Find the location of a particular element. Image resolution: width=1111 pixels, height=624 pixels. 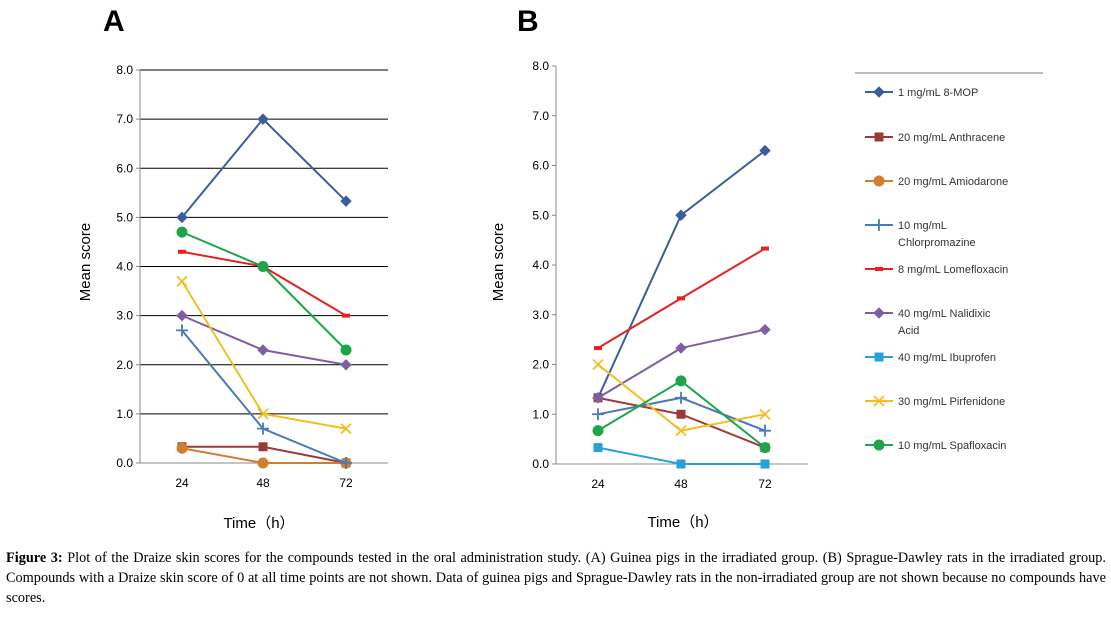

panel-a-y-tick-label: 5.0 is located at coordinates (124, 217).